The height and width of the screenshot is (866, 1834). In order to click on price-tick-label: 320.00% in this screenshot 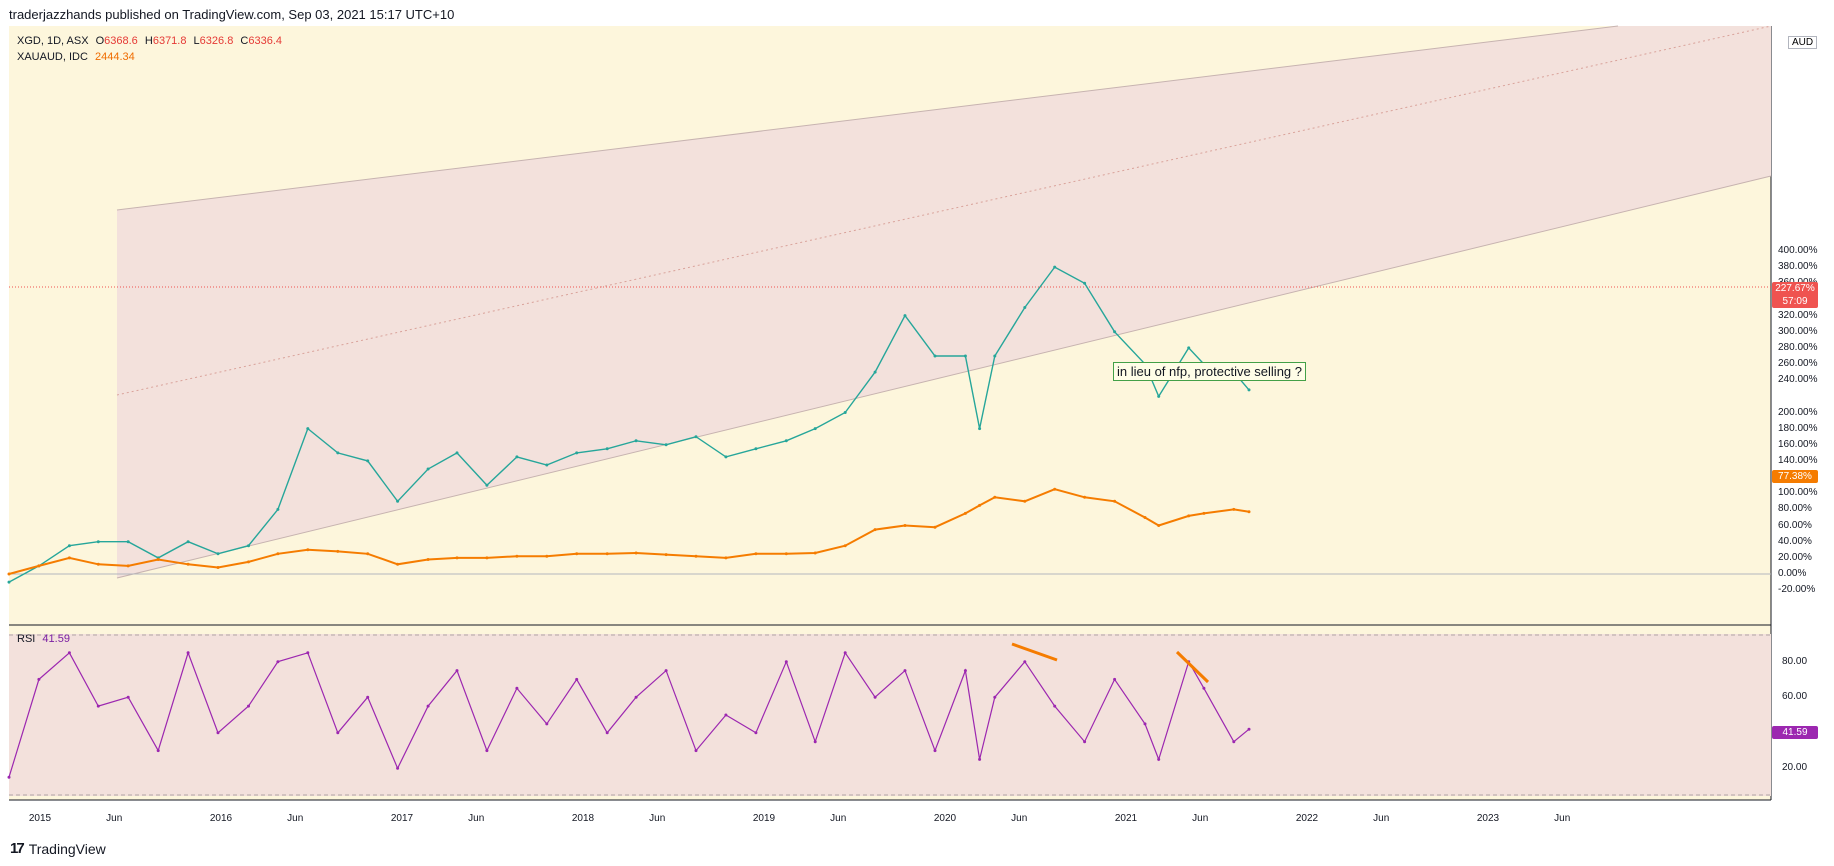, I will do `click(1798, 315)`.